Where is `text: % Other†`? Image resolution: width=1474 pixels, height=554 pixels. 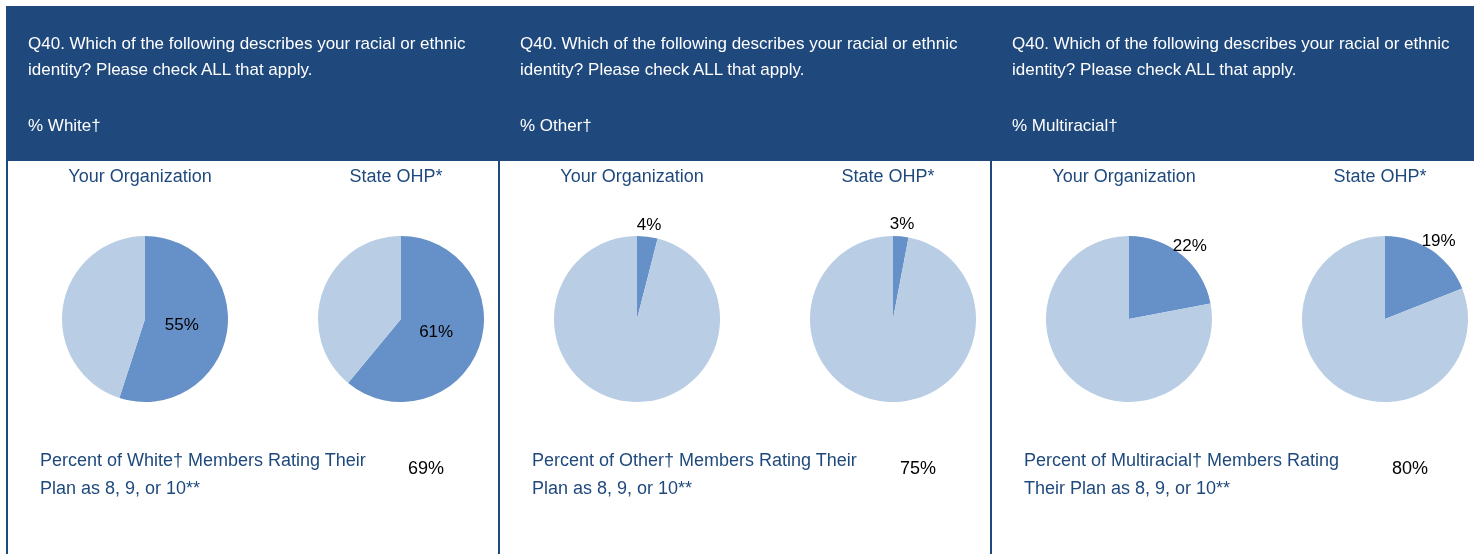
text: % Other† is located at coordinates (556, 126).